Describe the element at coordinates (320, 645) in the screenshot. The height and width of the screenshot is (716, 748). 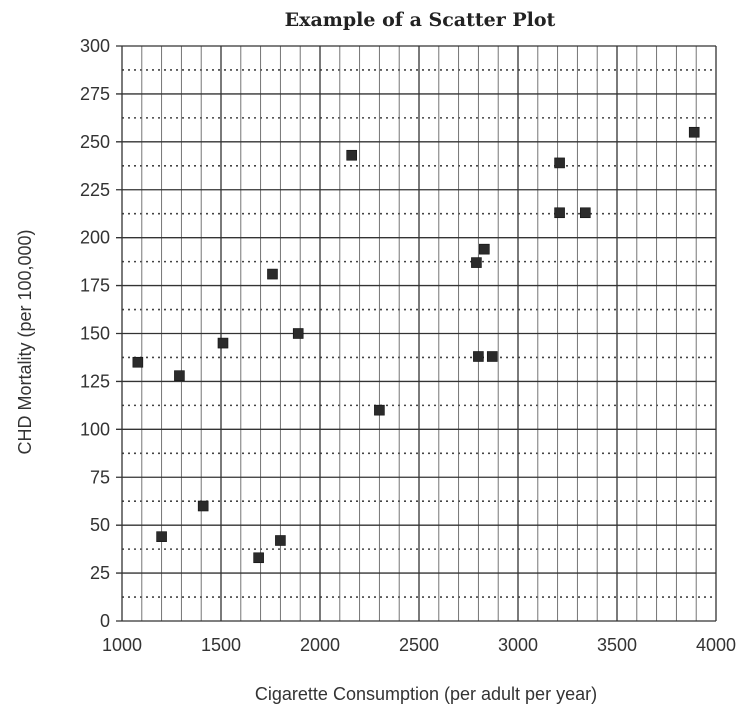
I see `x-tick-label: 2000` at that location.